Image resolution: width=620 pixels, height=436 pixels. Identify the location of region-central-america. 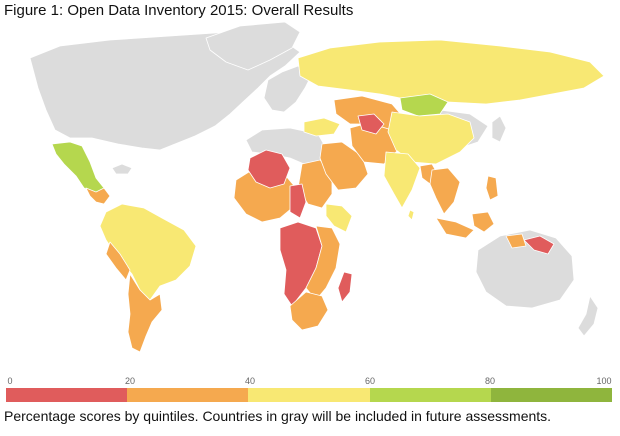
(98, 196).